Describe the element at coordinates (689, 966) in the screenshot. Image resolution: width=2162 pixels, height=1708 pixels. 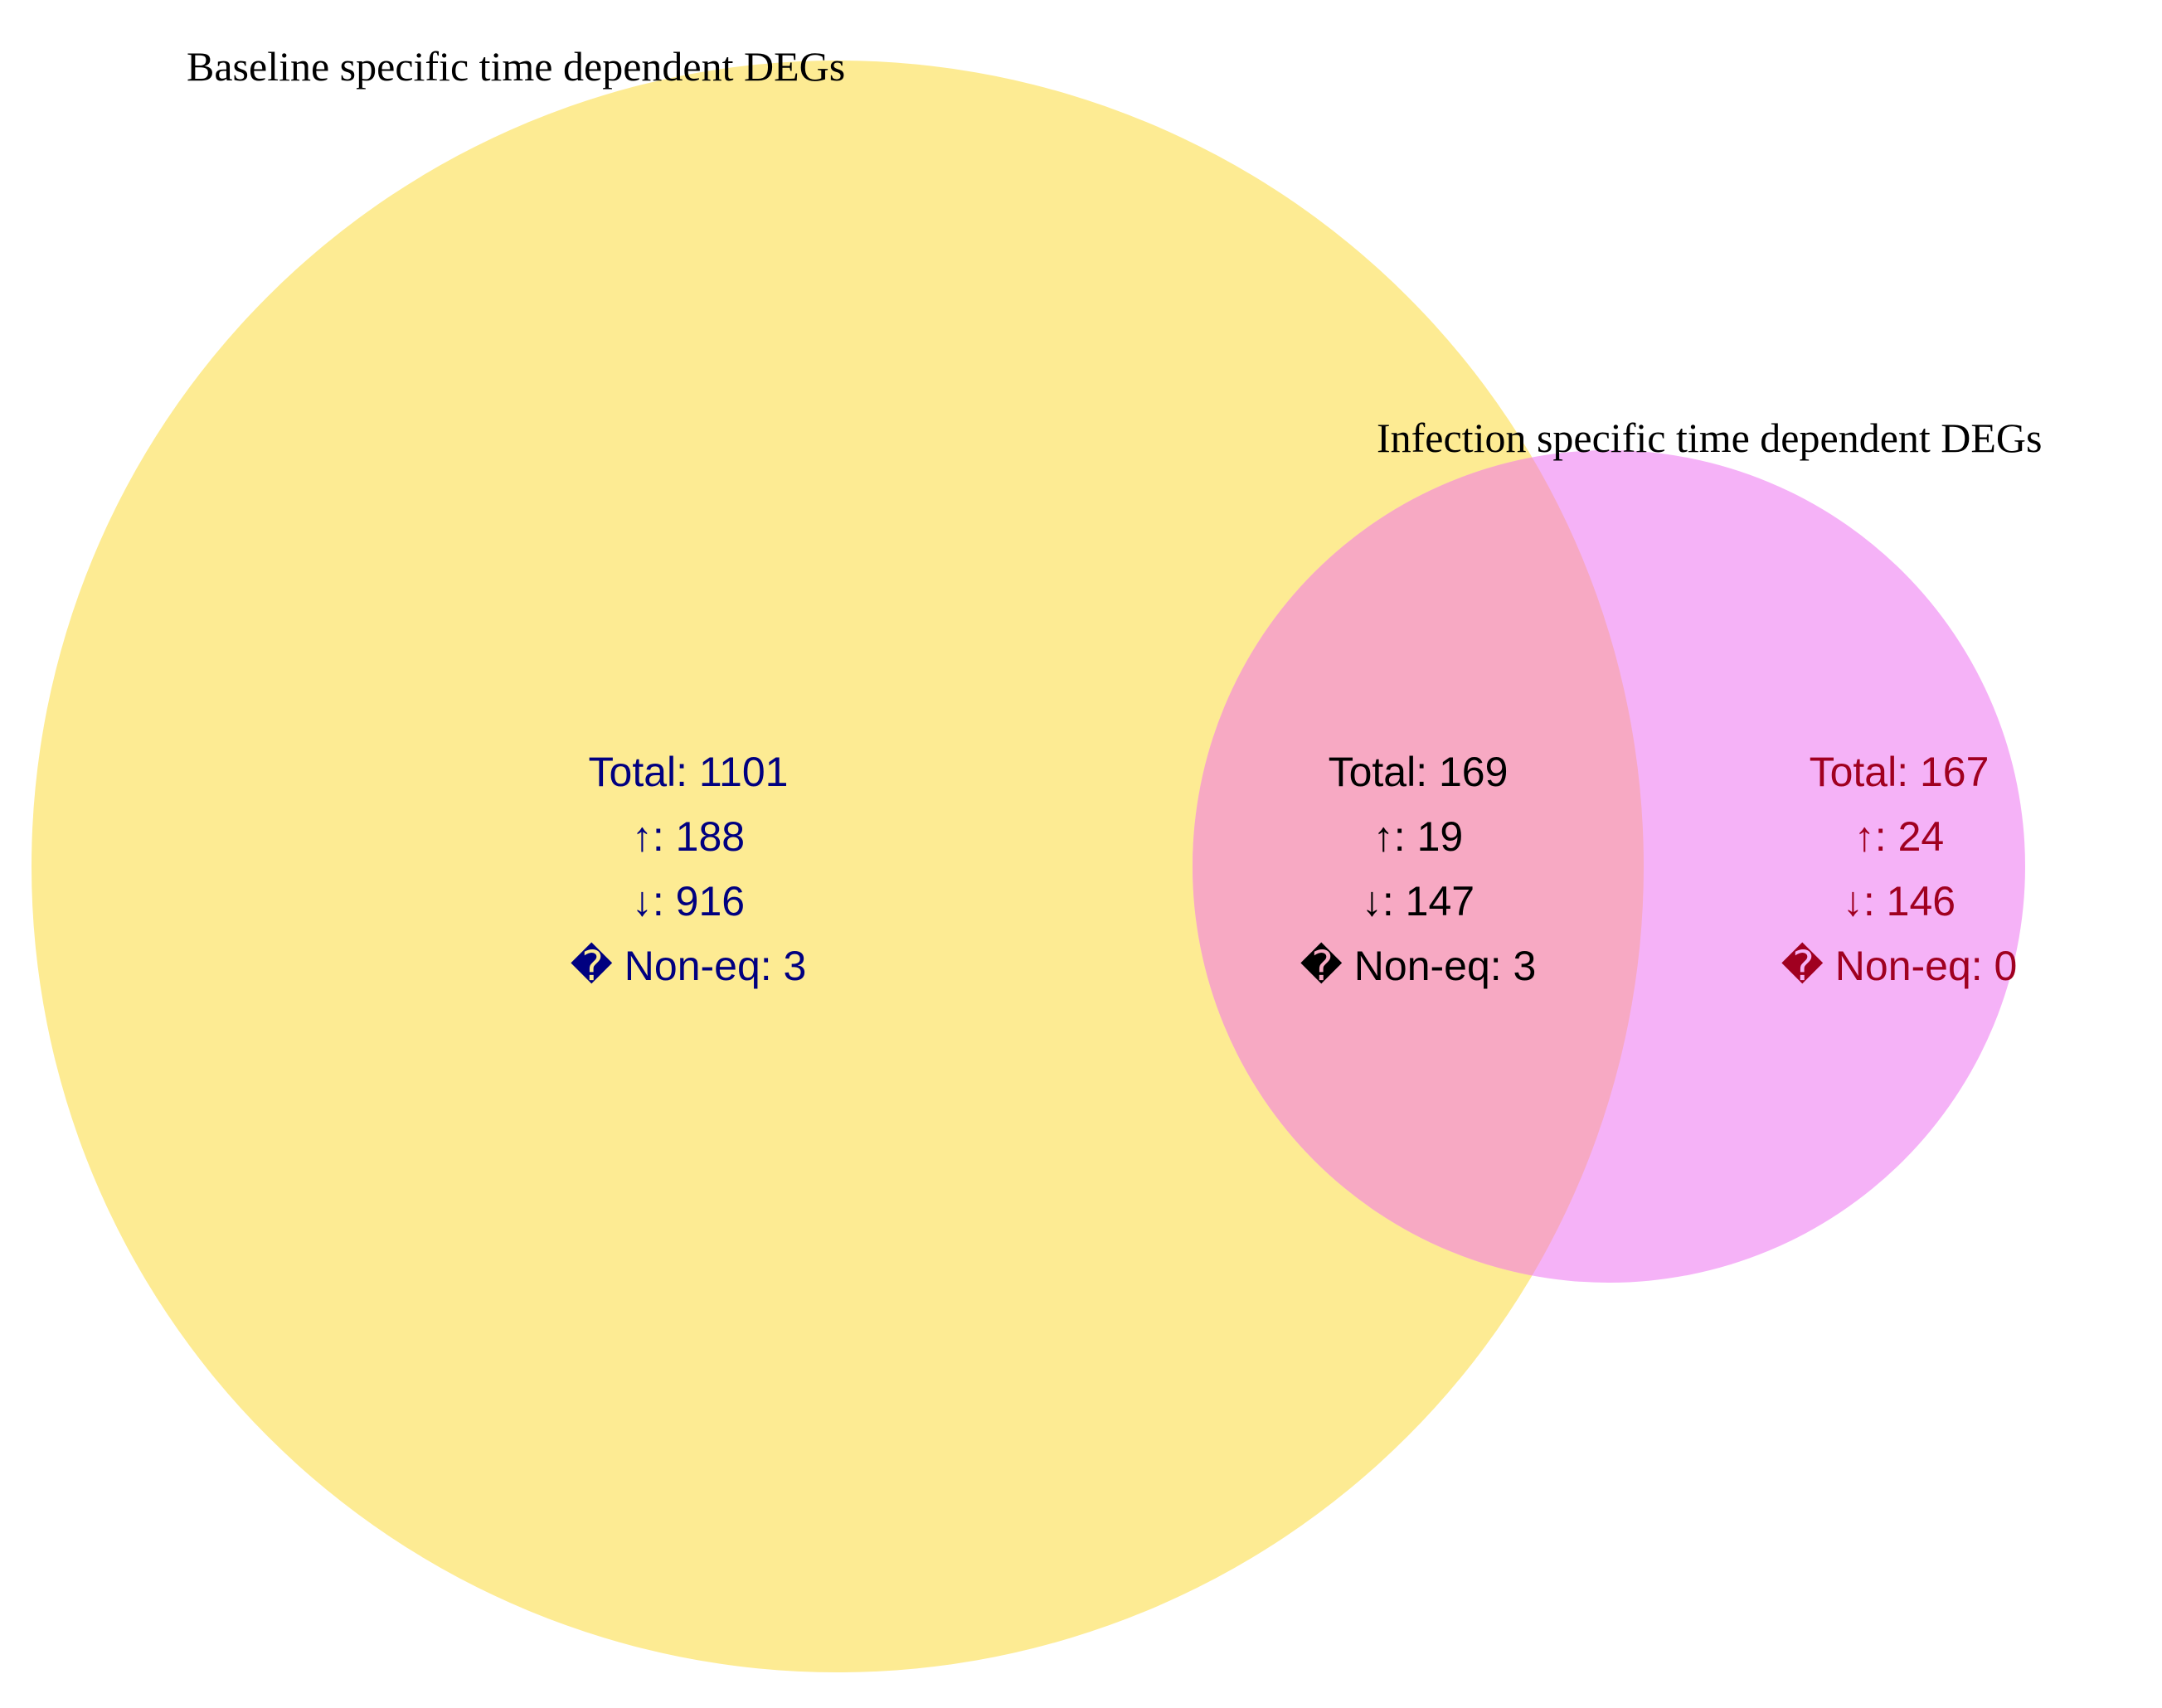
I see `baseline-only-non-eq-label: � Non-eq: 3` at that location.